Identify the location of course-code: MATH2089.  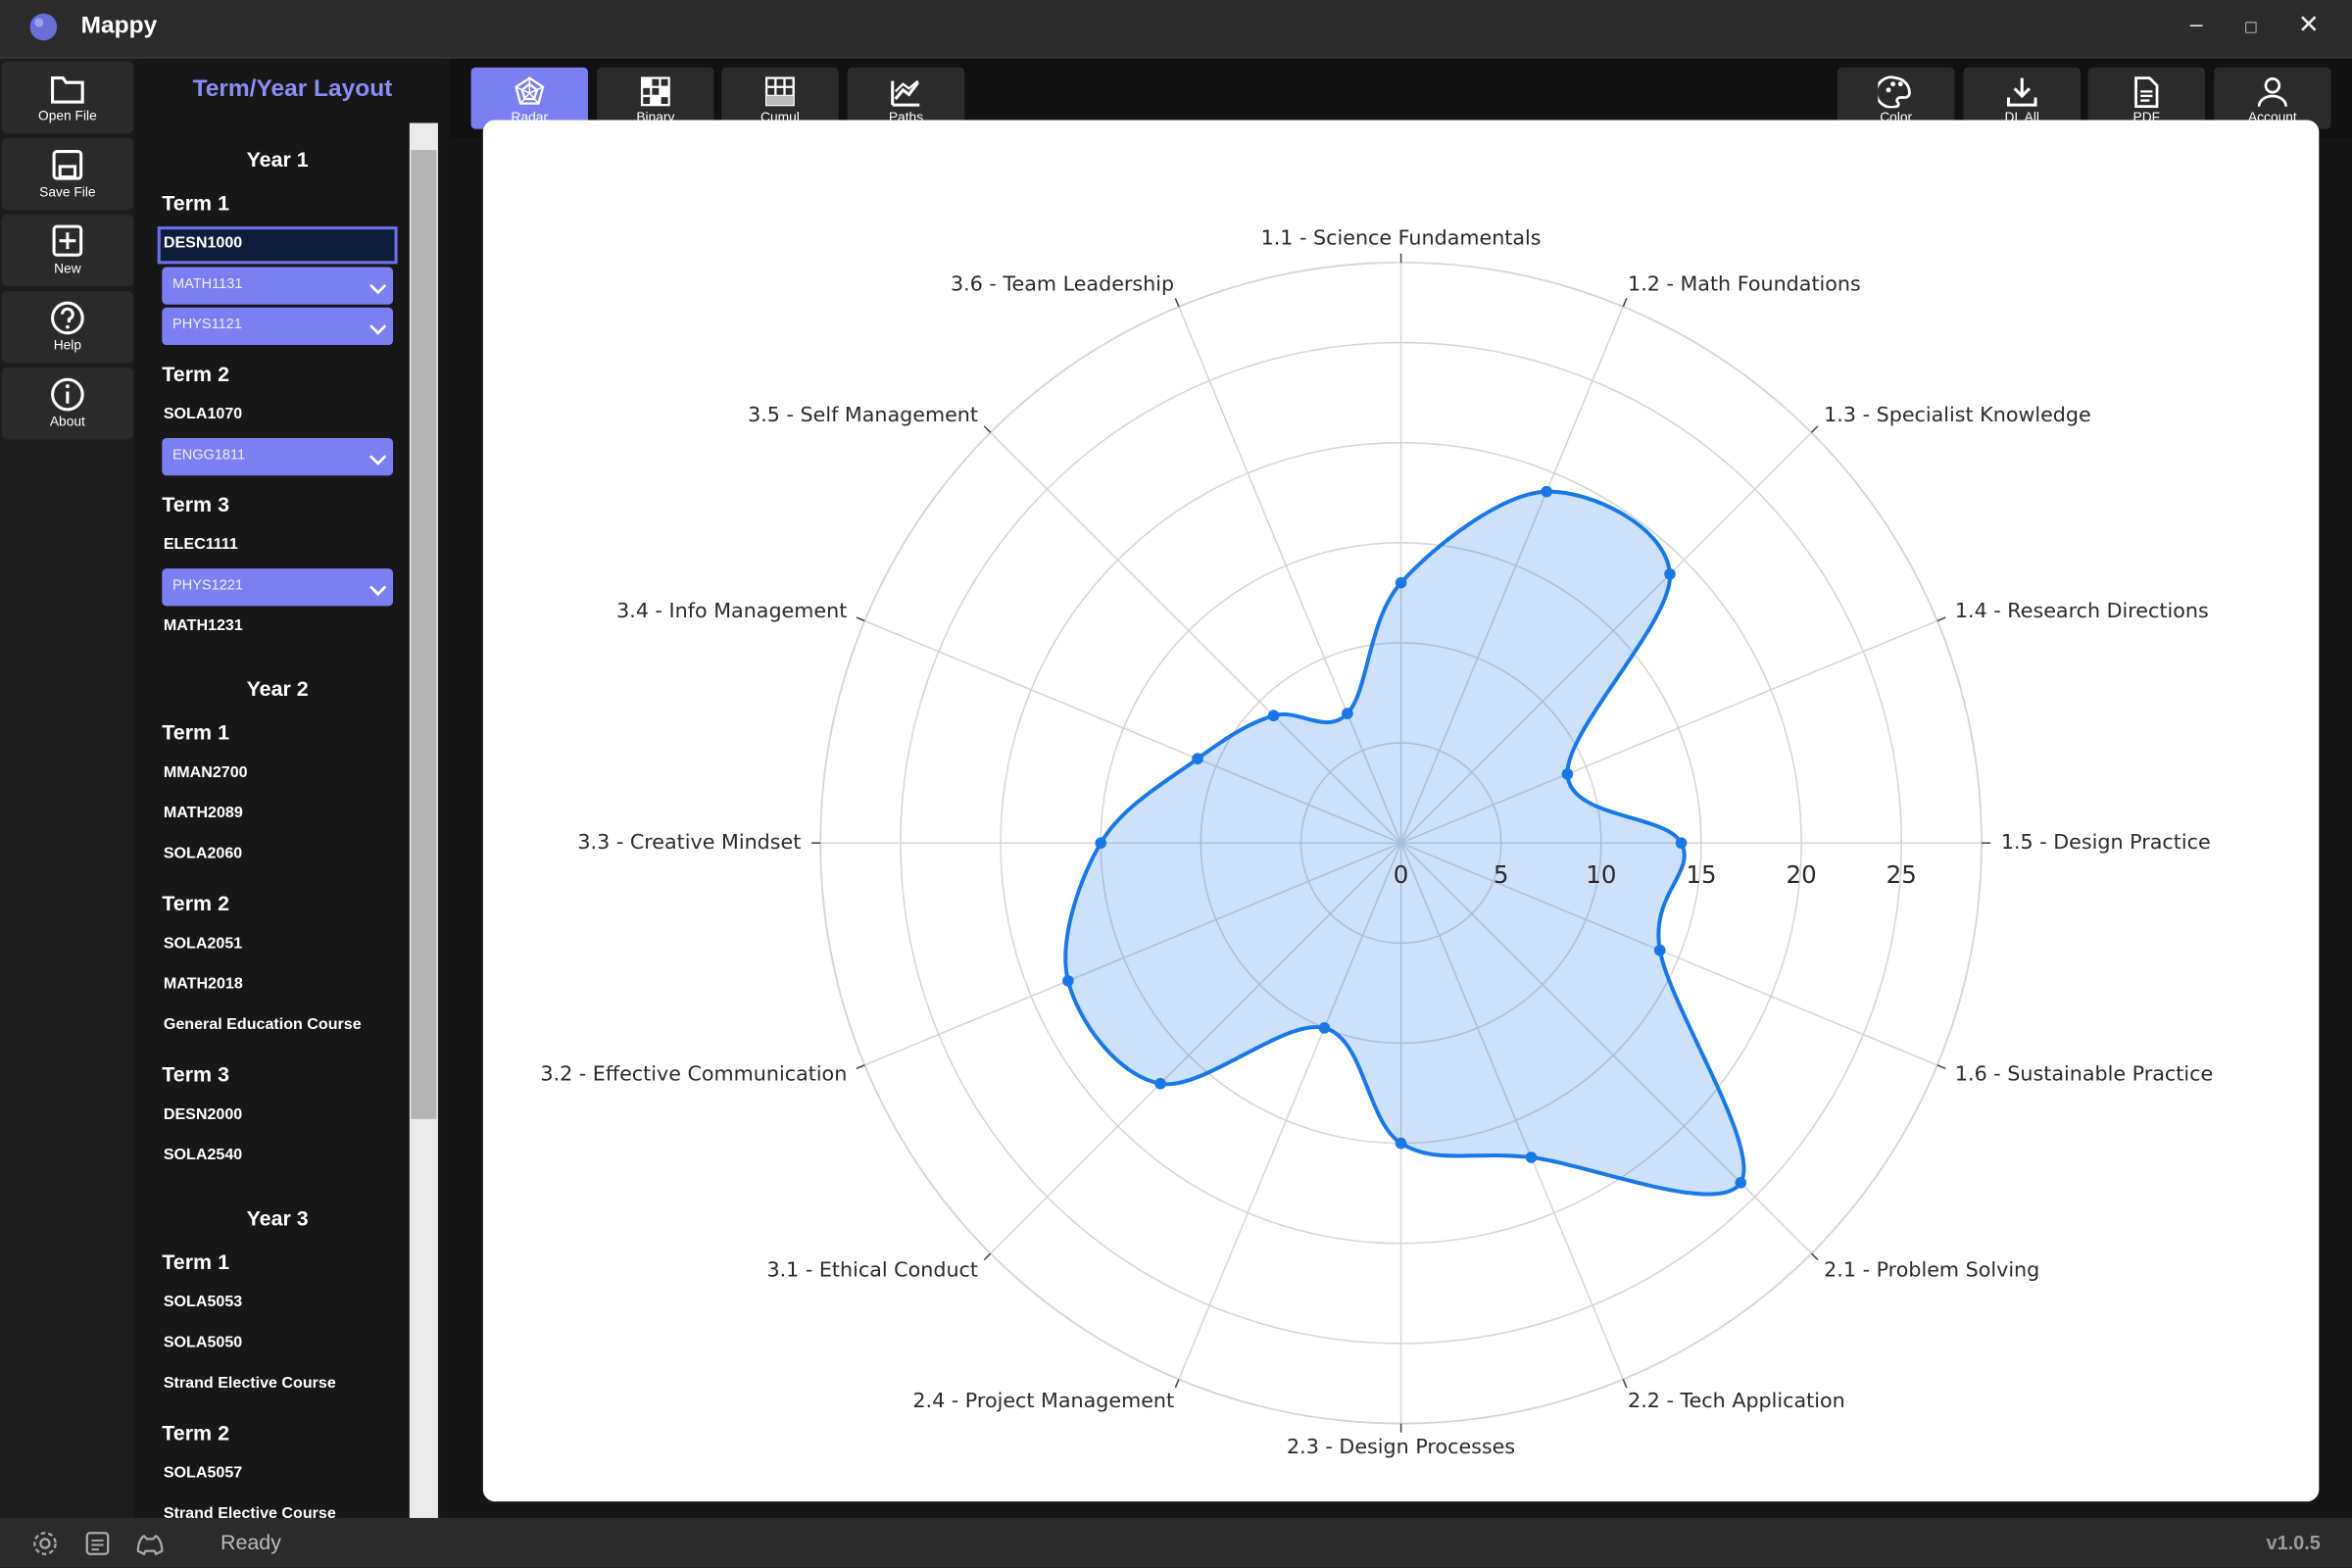
(203, 813).